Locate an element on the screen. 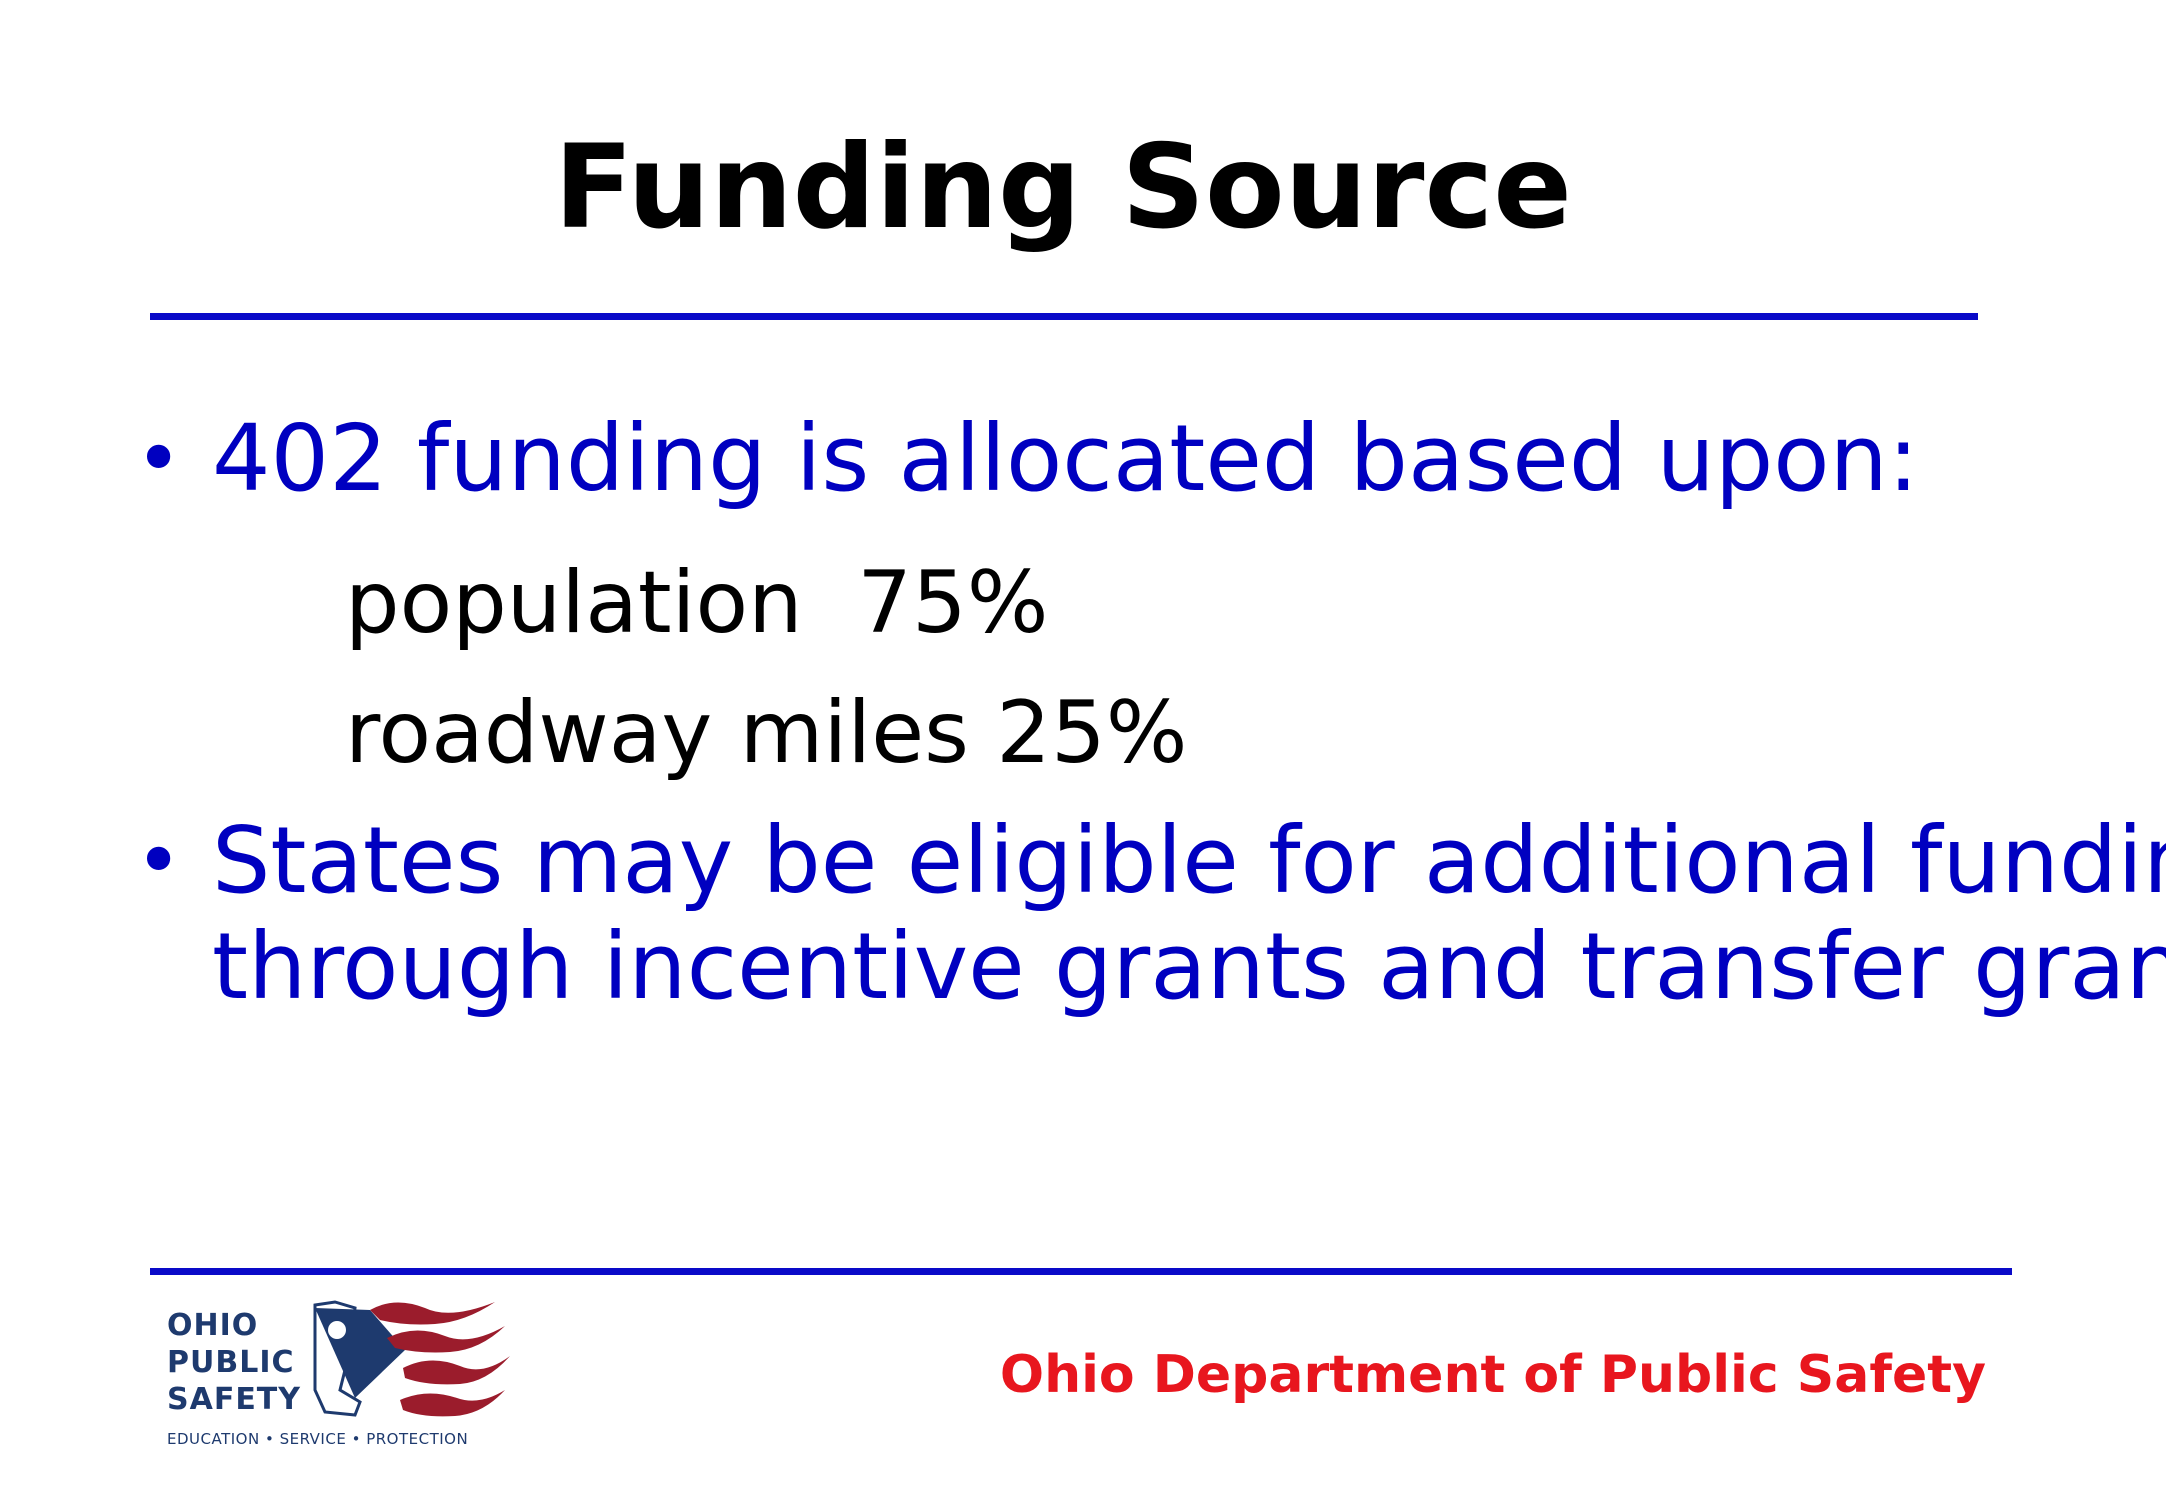  logo-word-ohio: OHIO is located at coordinates (213, 1325).